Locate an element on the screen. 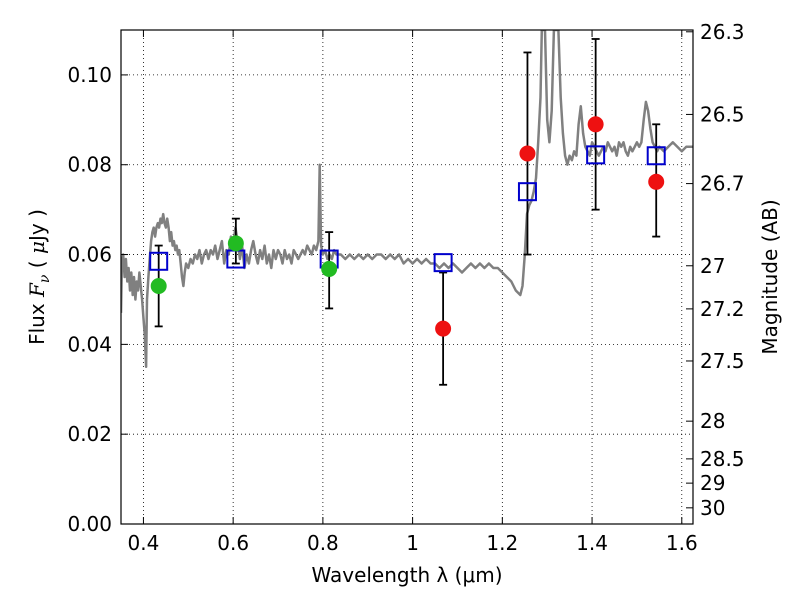 This screenshot has width=800, height=600. x-tick-label: 0.4 is located at coordinates (144, 543).